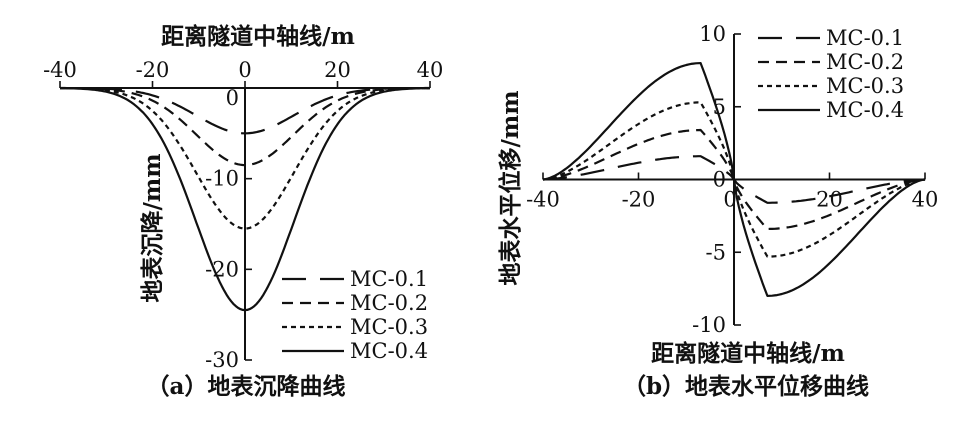 The image size is (958, 433). Describe the element at coordinates (152, 227) in the screenshot. I see `settlement-y-axis-title: 地表沉降/mm` at that location.